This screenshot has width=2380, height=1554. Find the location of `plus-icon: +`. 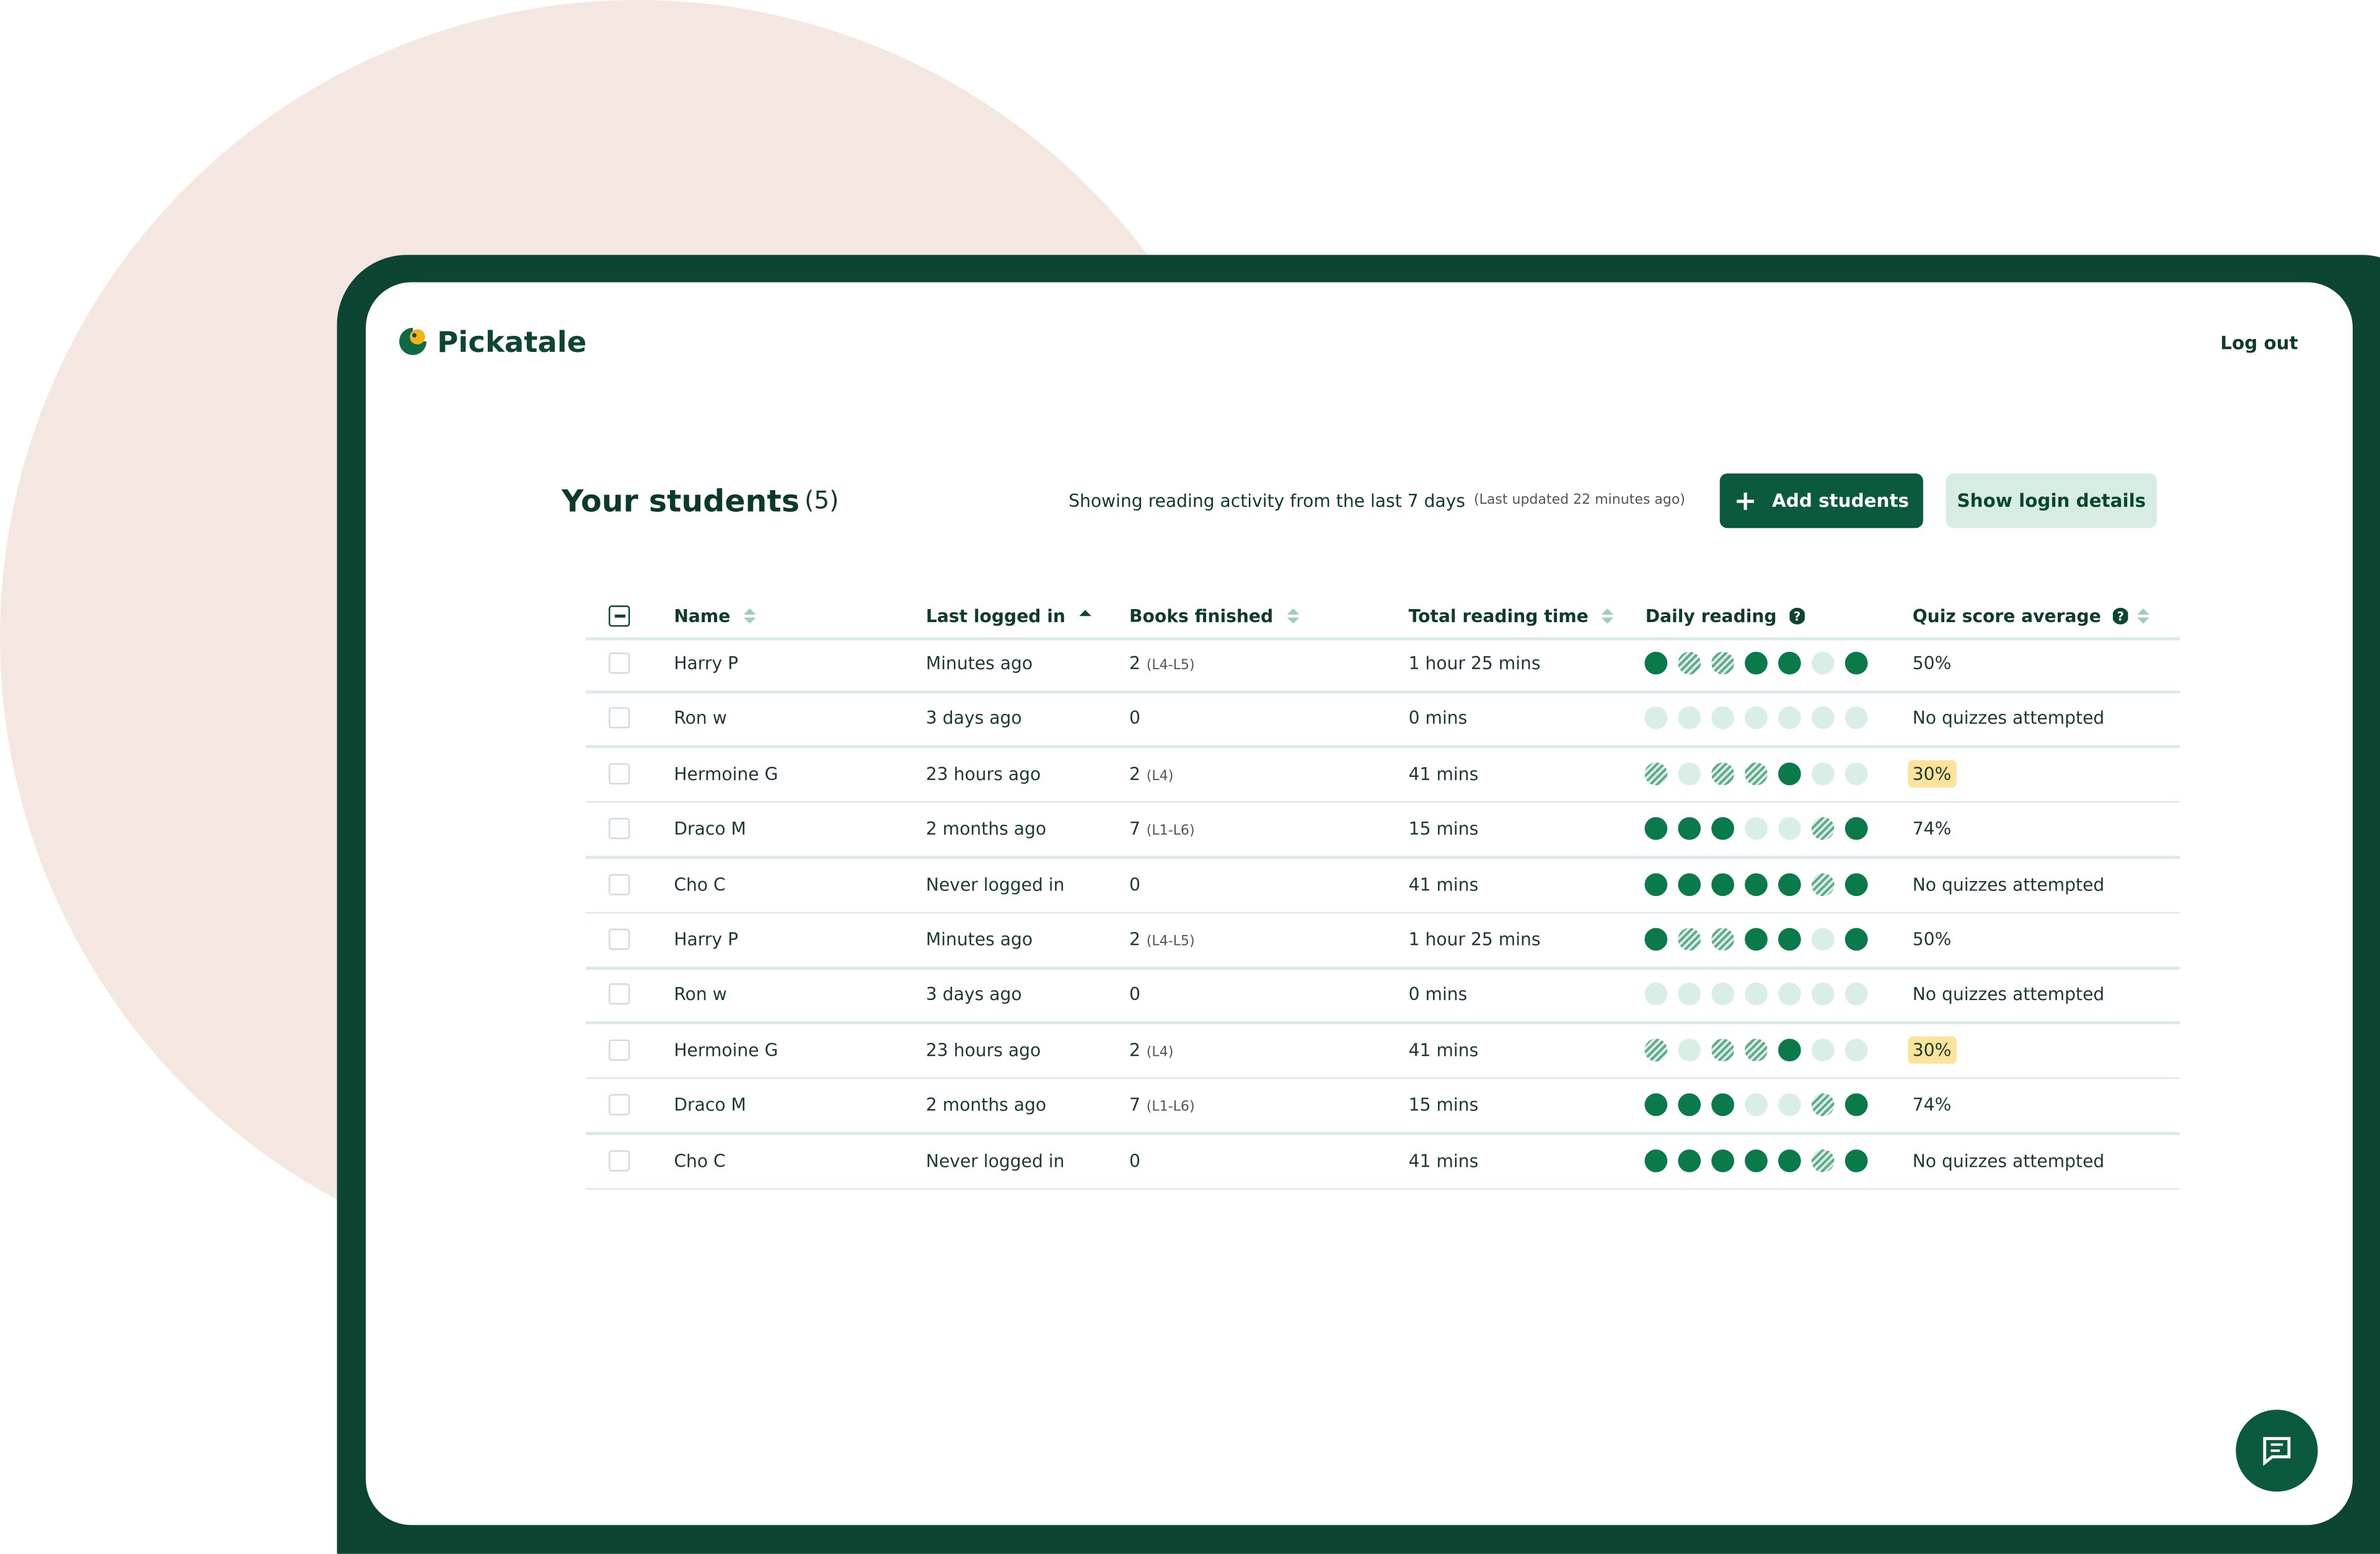

plus-icon: + is located at coordinates (1745, 501).